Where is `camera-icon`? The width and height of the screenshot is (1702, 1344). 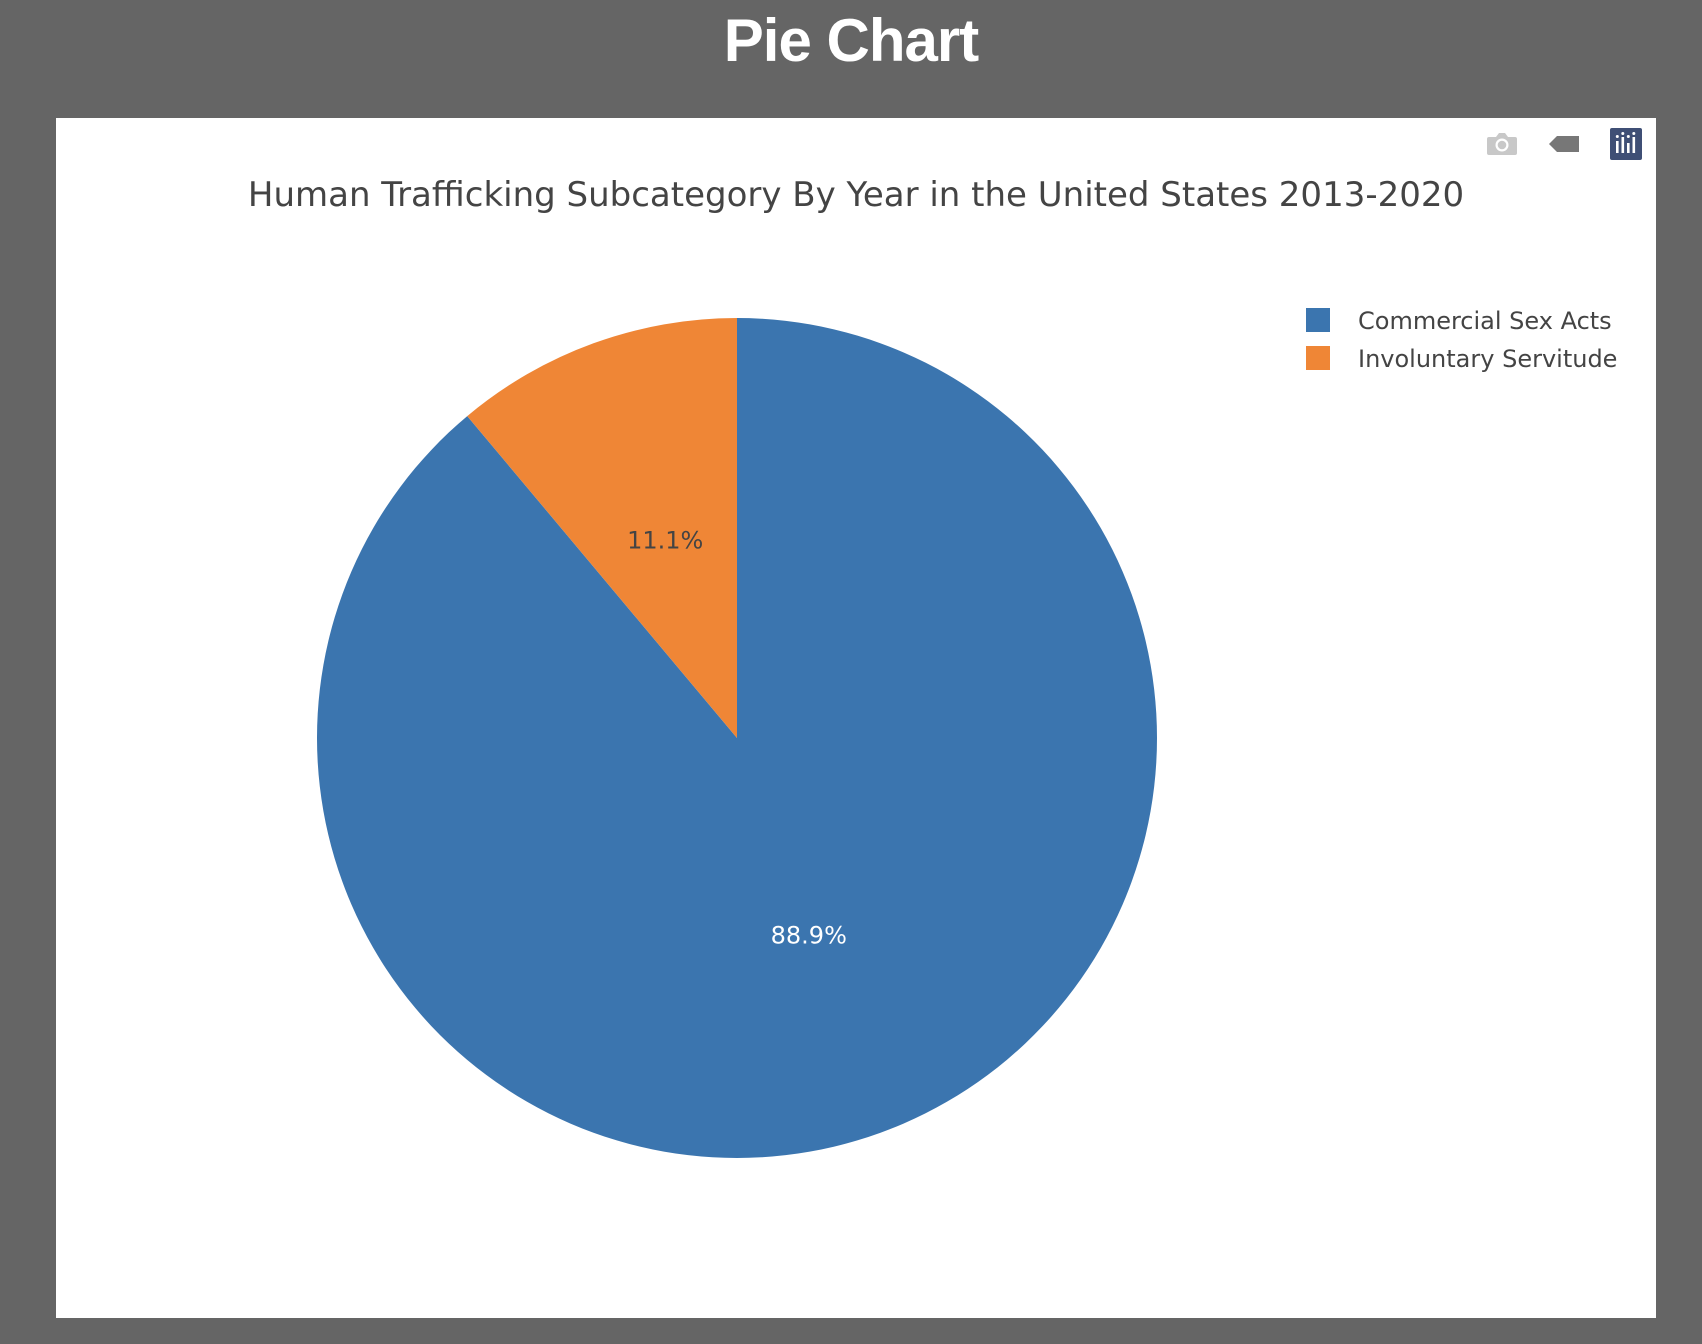 camera-icon is located at coordinates (1502, 144).